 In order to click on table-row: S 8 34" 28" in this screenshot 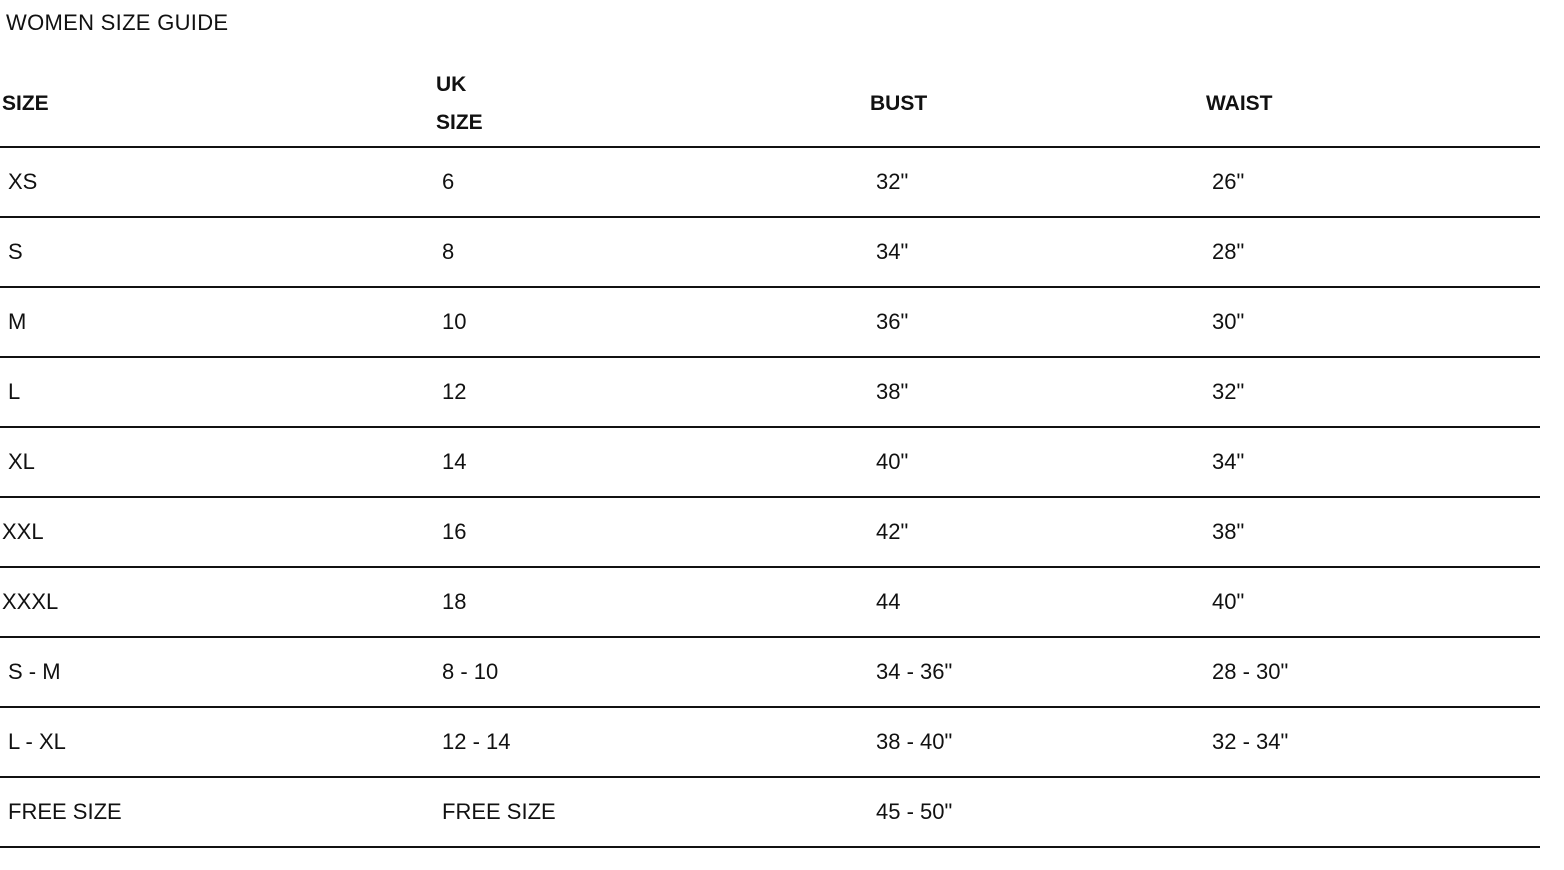, I will do `click(770, 253)`.